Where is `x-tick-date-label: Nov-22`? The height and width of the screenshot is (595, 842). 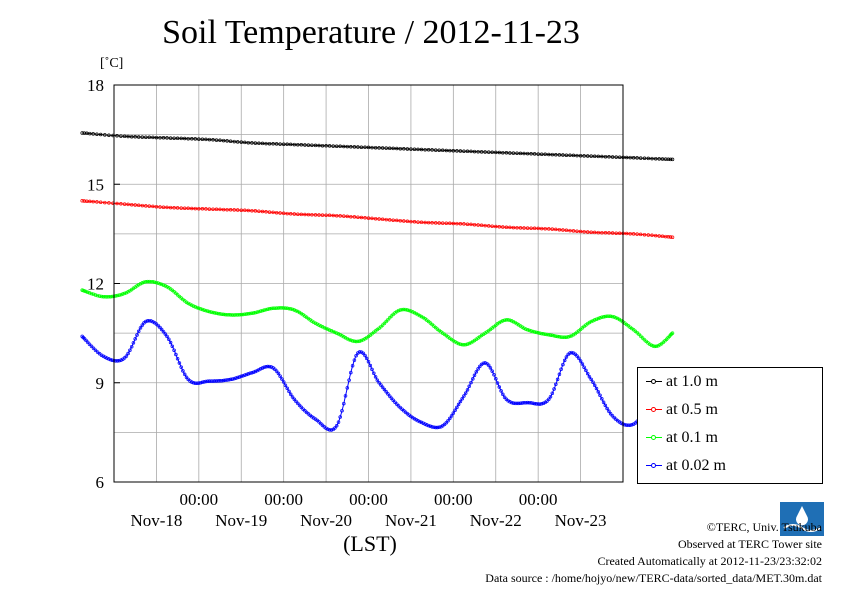
x-tick-date-label: Nov-22 is located at coordinates (496, 520).